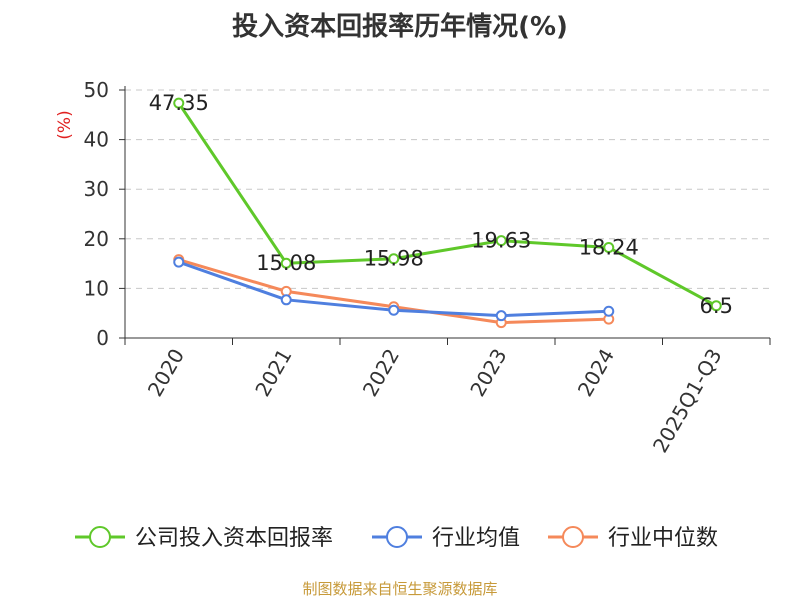 The image size is (800, 600). What do you see at coordinates (400, 27) in the screenshot?
I see `chart-title: 投入资本回报率历年情况(%)` at bounding box center [400, 27].